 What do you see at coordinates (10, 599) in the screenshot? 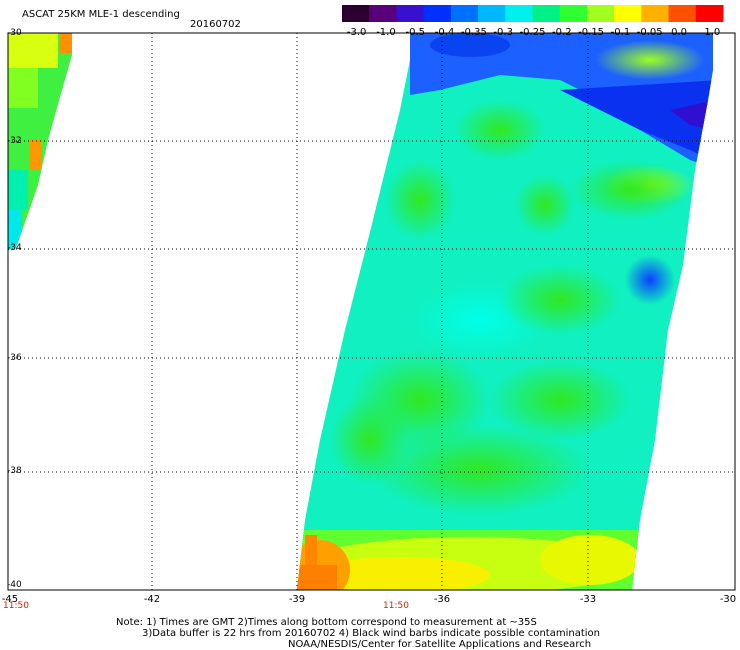
I see `lon-label-45: -45` at bounding box center [10, 599].